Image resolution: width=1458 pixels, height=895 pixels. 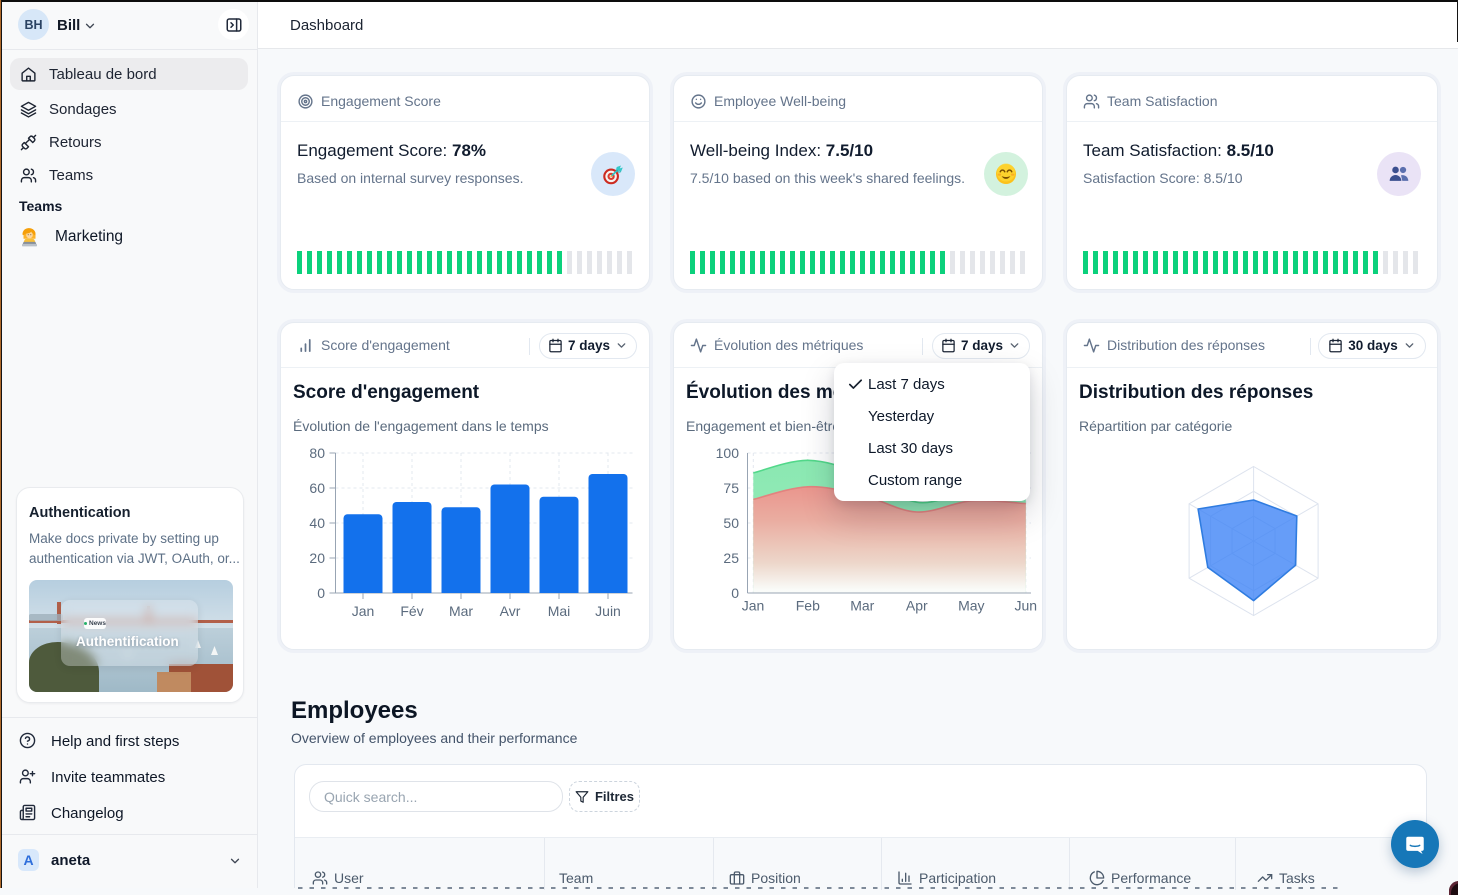 I want to click on svg-text: 100, so click(x=728, y=453).